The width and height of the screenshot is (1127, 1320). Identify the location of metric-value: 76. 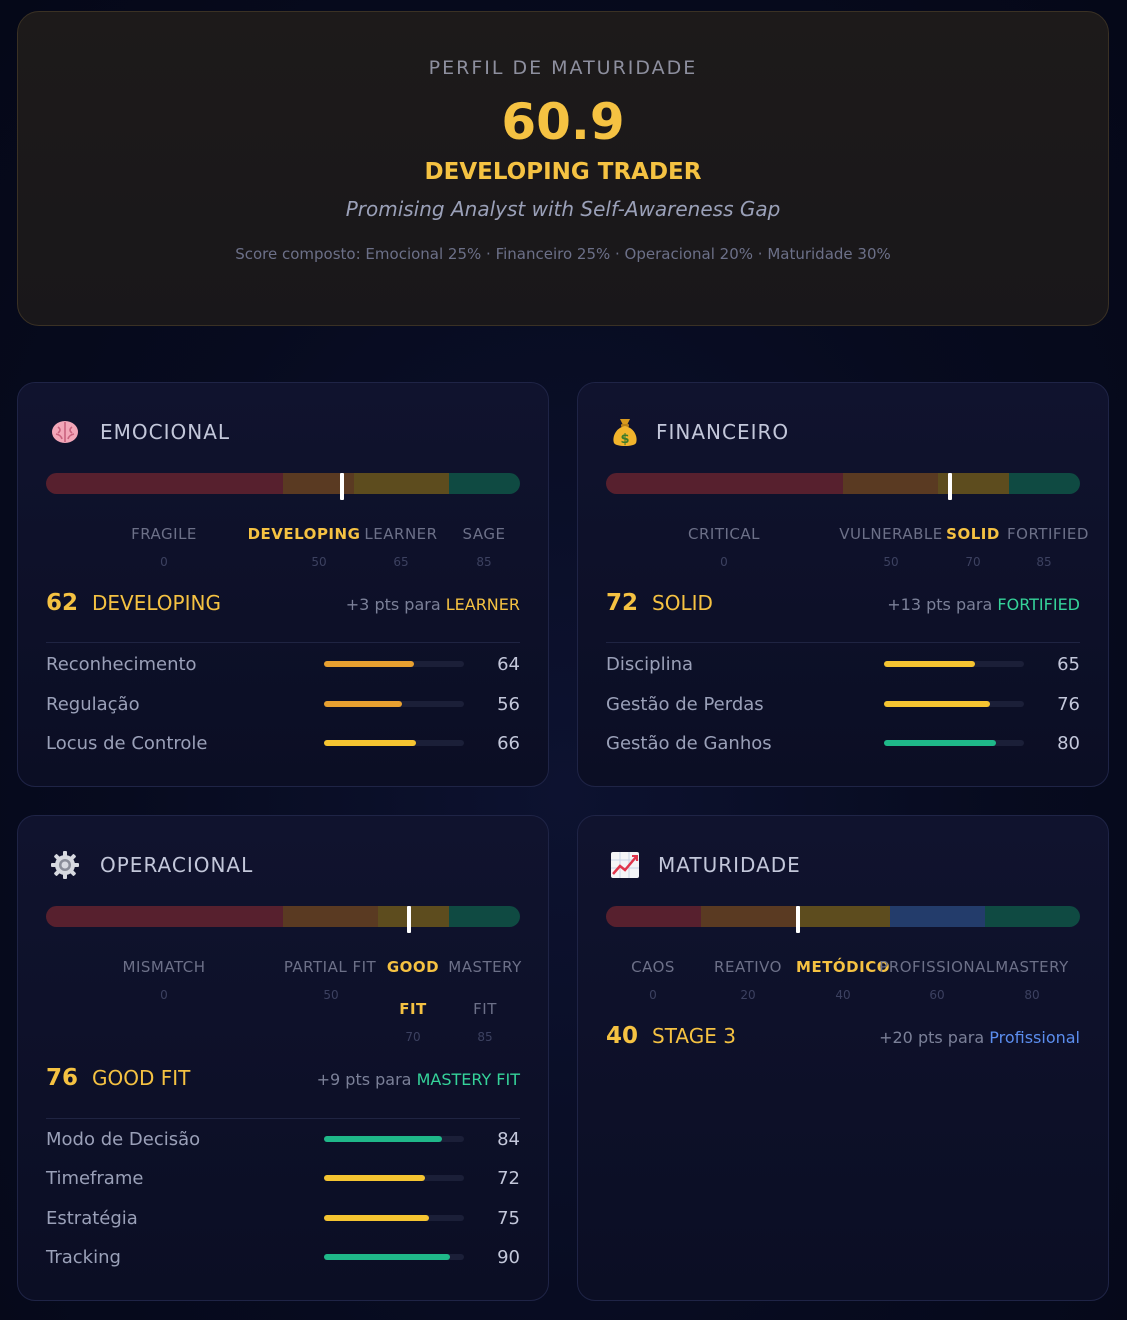
(1068, 704).